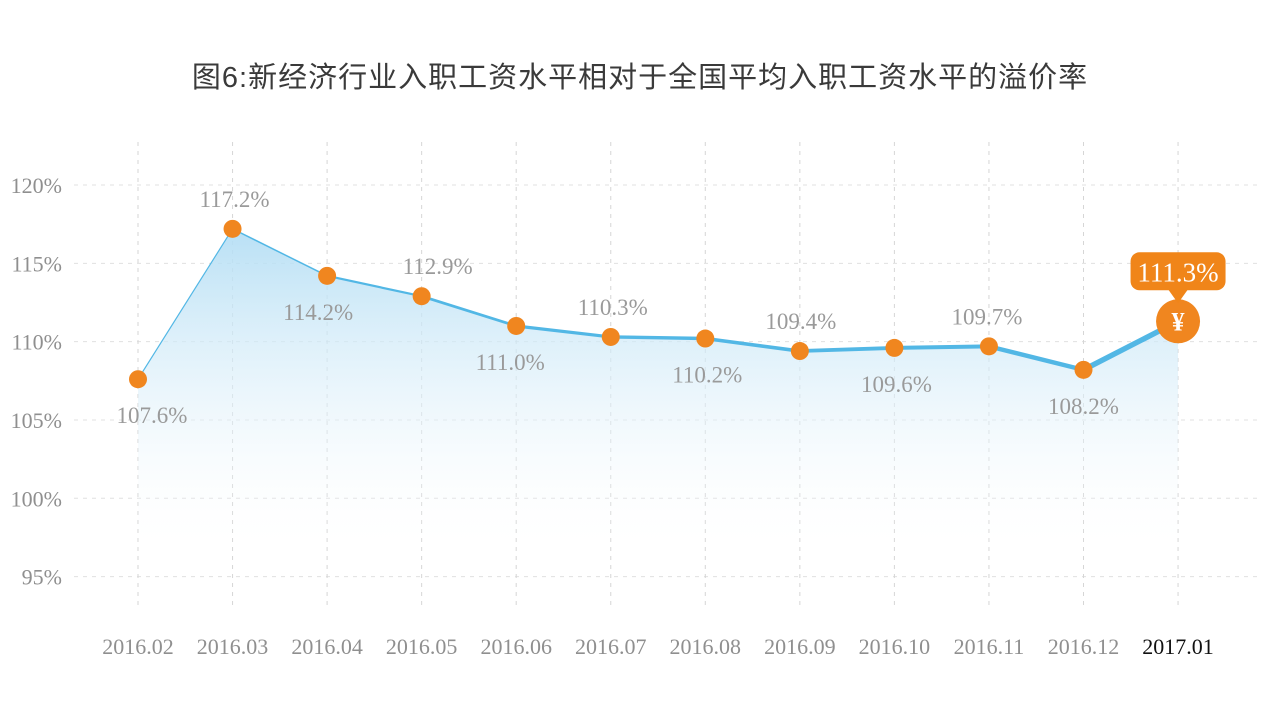 This screenshot has height=720, width=1280. What do you see at coordinates (707, 375) in the screenshot?
I see `data-point-label: 110.2%` at bounding box center [707, 375].